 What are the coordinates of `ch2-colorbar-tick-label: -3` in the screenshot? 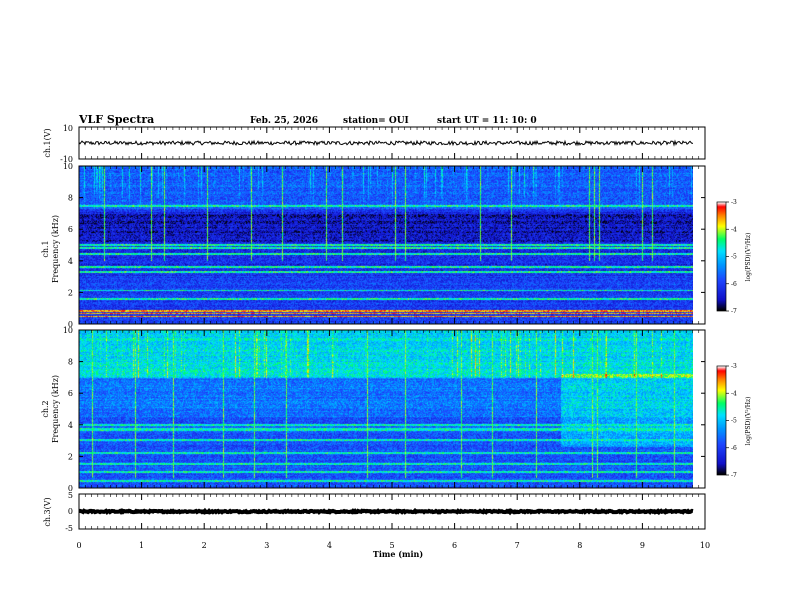 It's located at (734, 366).